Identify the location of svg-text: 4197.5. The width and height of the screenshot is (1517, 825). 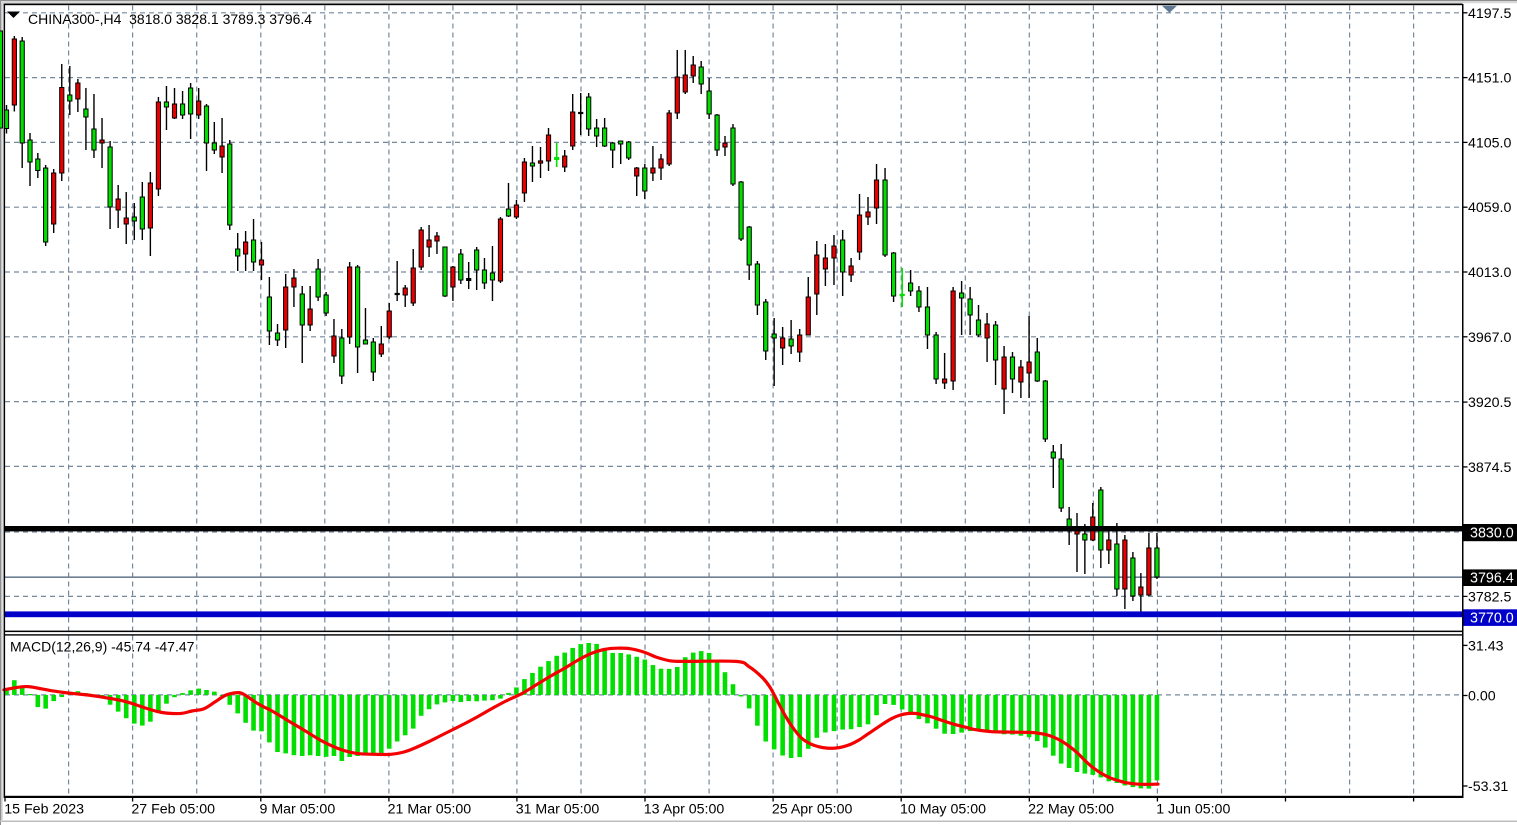
(1490, 14).